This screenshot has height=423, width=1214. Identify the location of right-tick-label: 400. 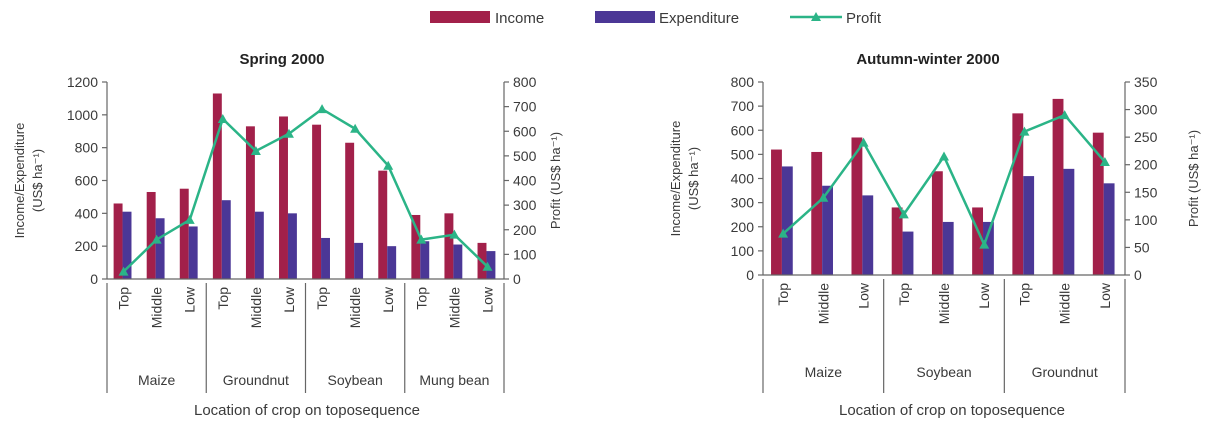
(525, 181).